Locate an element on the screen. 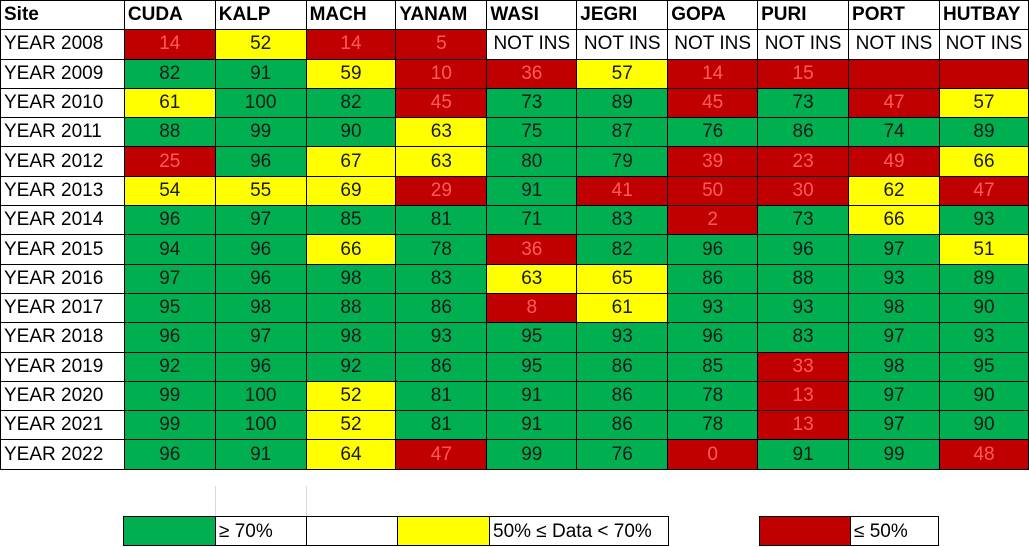  table-row: YEAR 2009 82 91 59 10 36 57 14 15 is located at coordinates (514, 73).